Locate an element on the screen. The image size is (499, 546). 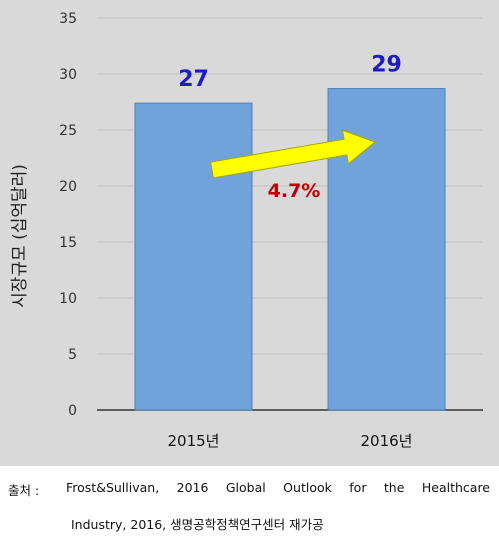
y-tick-label: 20 is located at coordinates (68, 187).